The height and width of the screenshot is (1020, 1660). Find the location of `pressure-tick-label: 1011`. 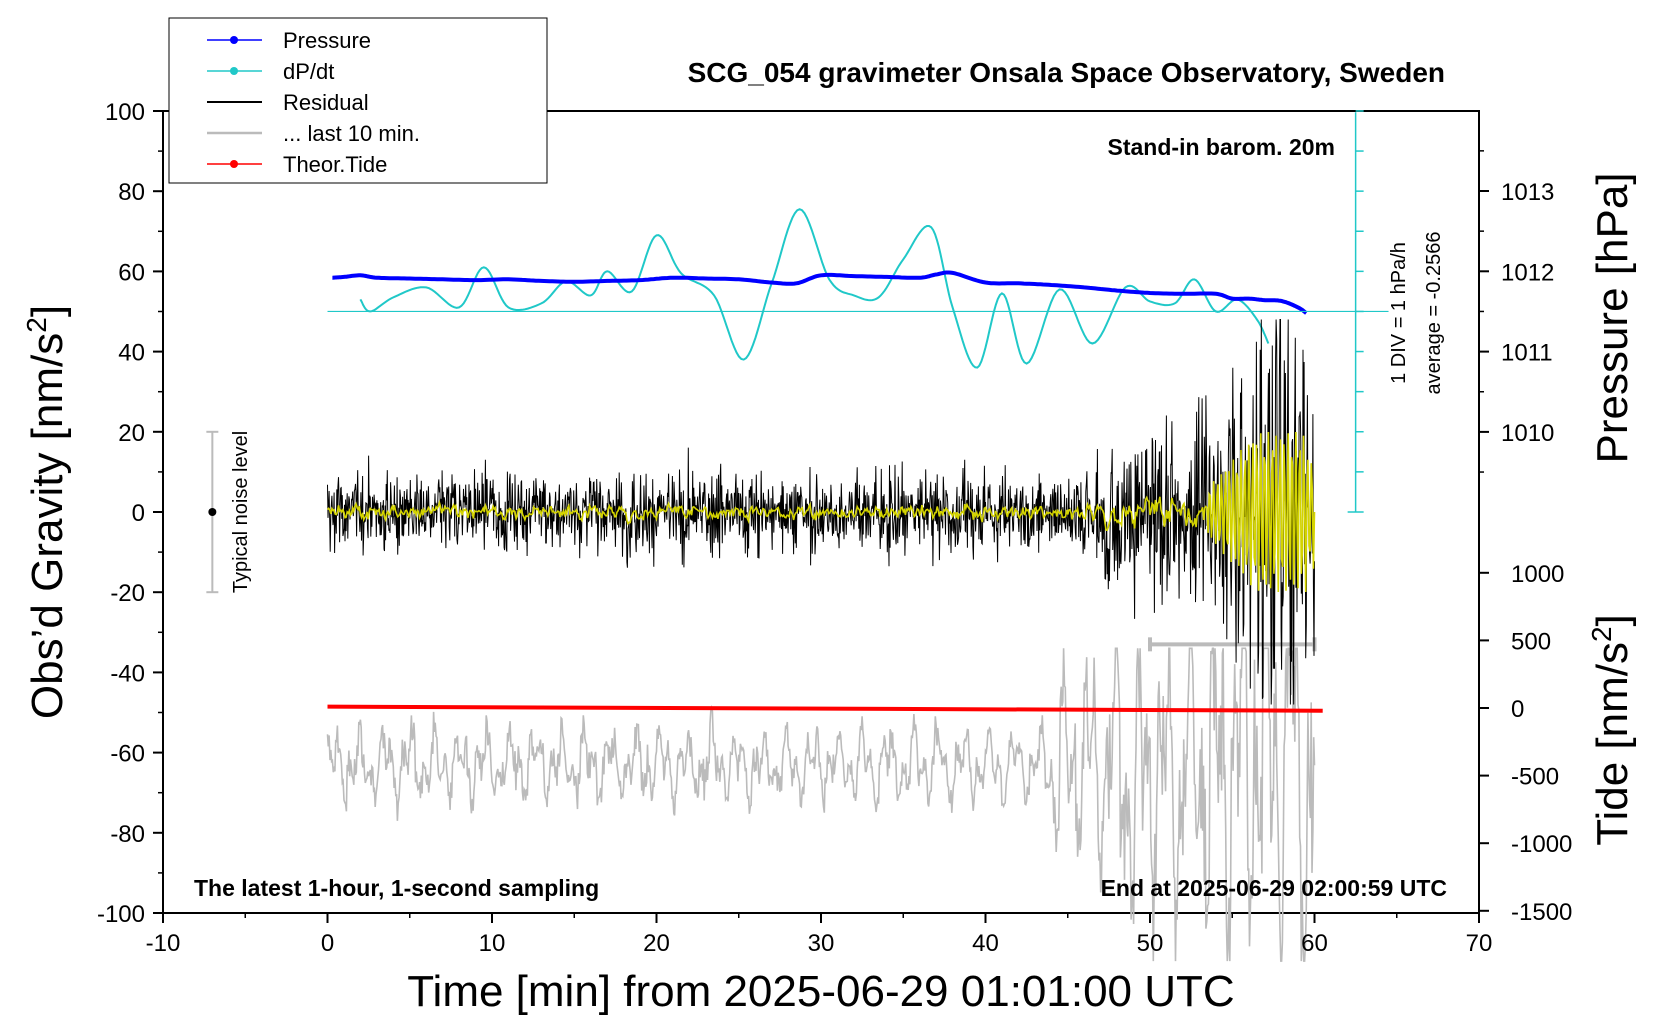

pressure-tick-label: 1011 is located at coordinates (1527, 353).